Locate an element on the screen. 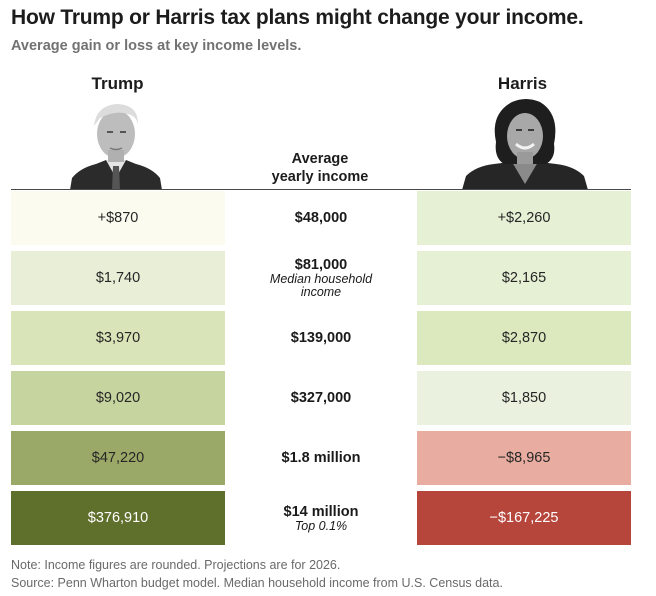 The width and height of the screenshot is (656, 596). table-row: $376,910 $14 million Top 0.1% −$167,225 is located at coordinates (321, 518).